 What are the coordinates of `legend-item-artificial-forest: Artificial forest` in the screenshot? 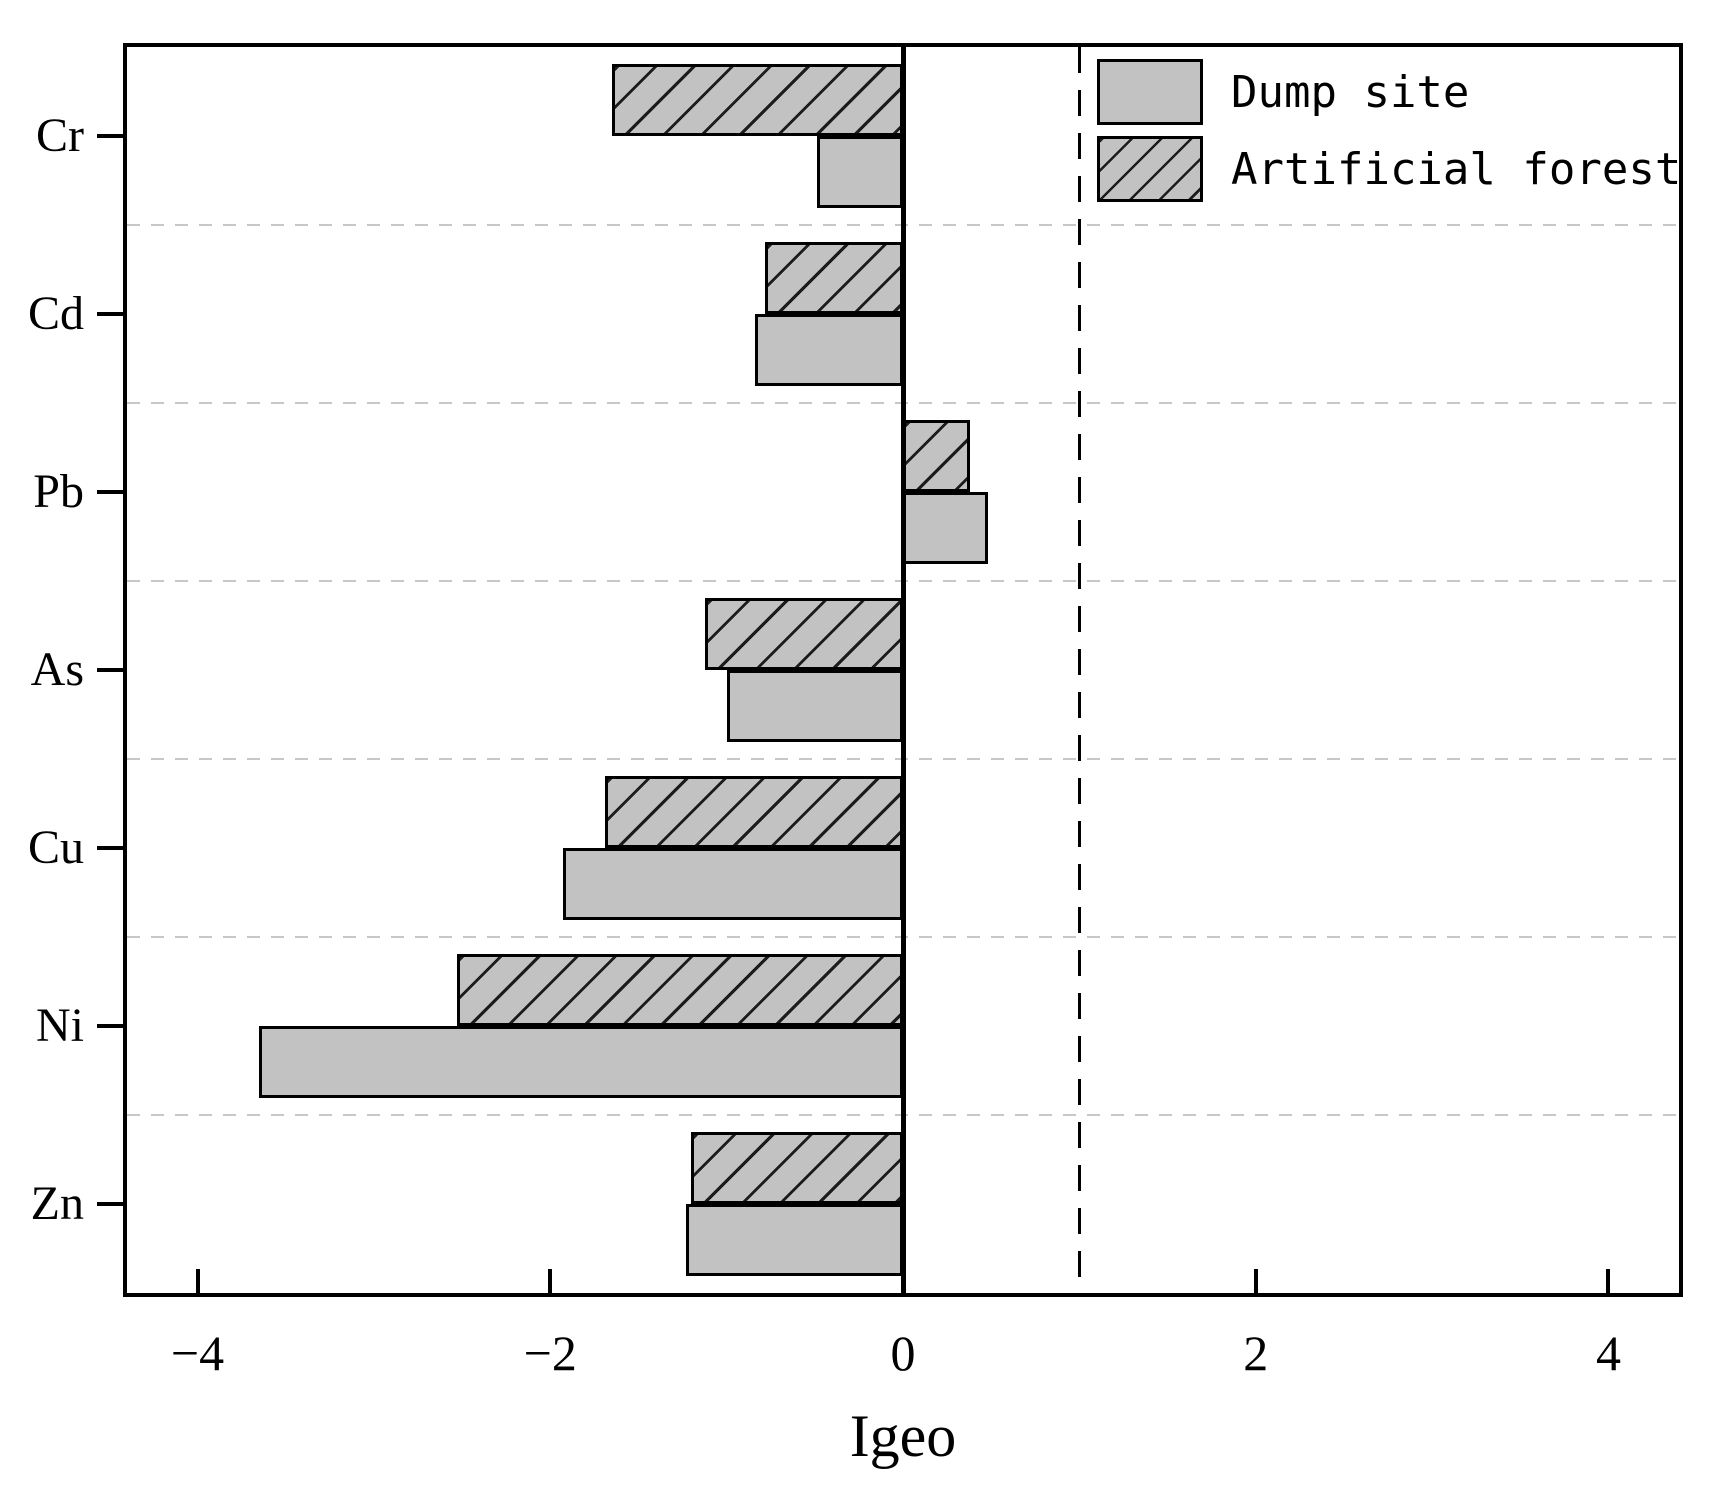 It's located at (1389, 169).